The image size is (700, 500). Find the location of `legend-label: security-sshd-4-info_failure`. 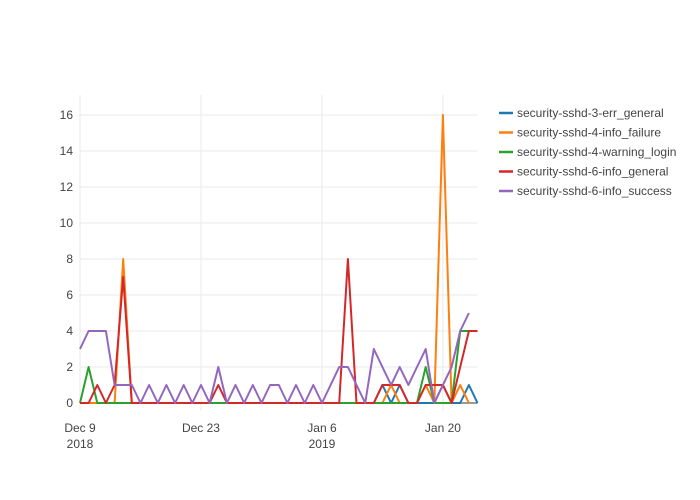

legend-label: security-sshd-4-info_failure is located at coordinates (589, 133).